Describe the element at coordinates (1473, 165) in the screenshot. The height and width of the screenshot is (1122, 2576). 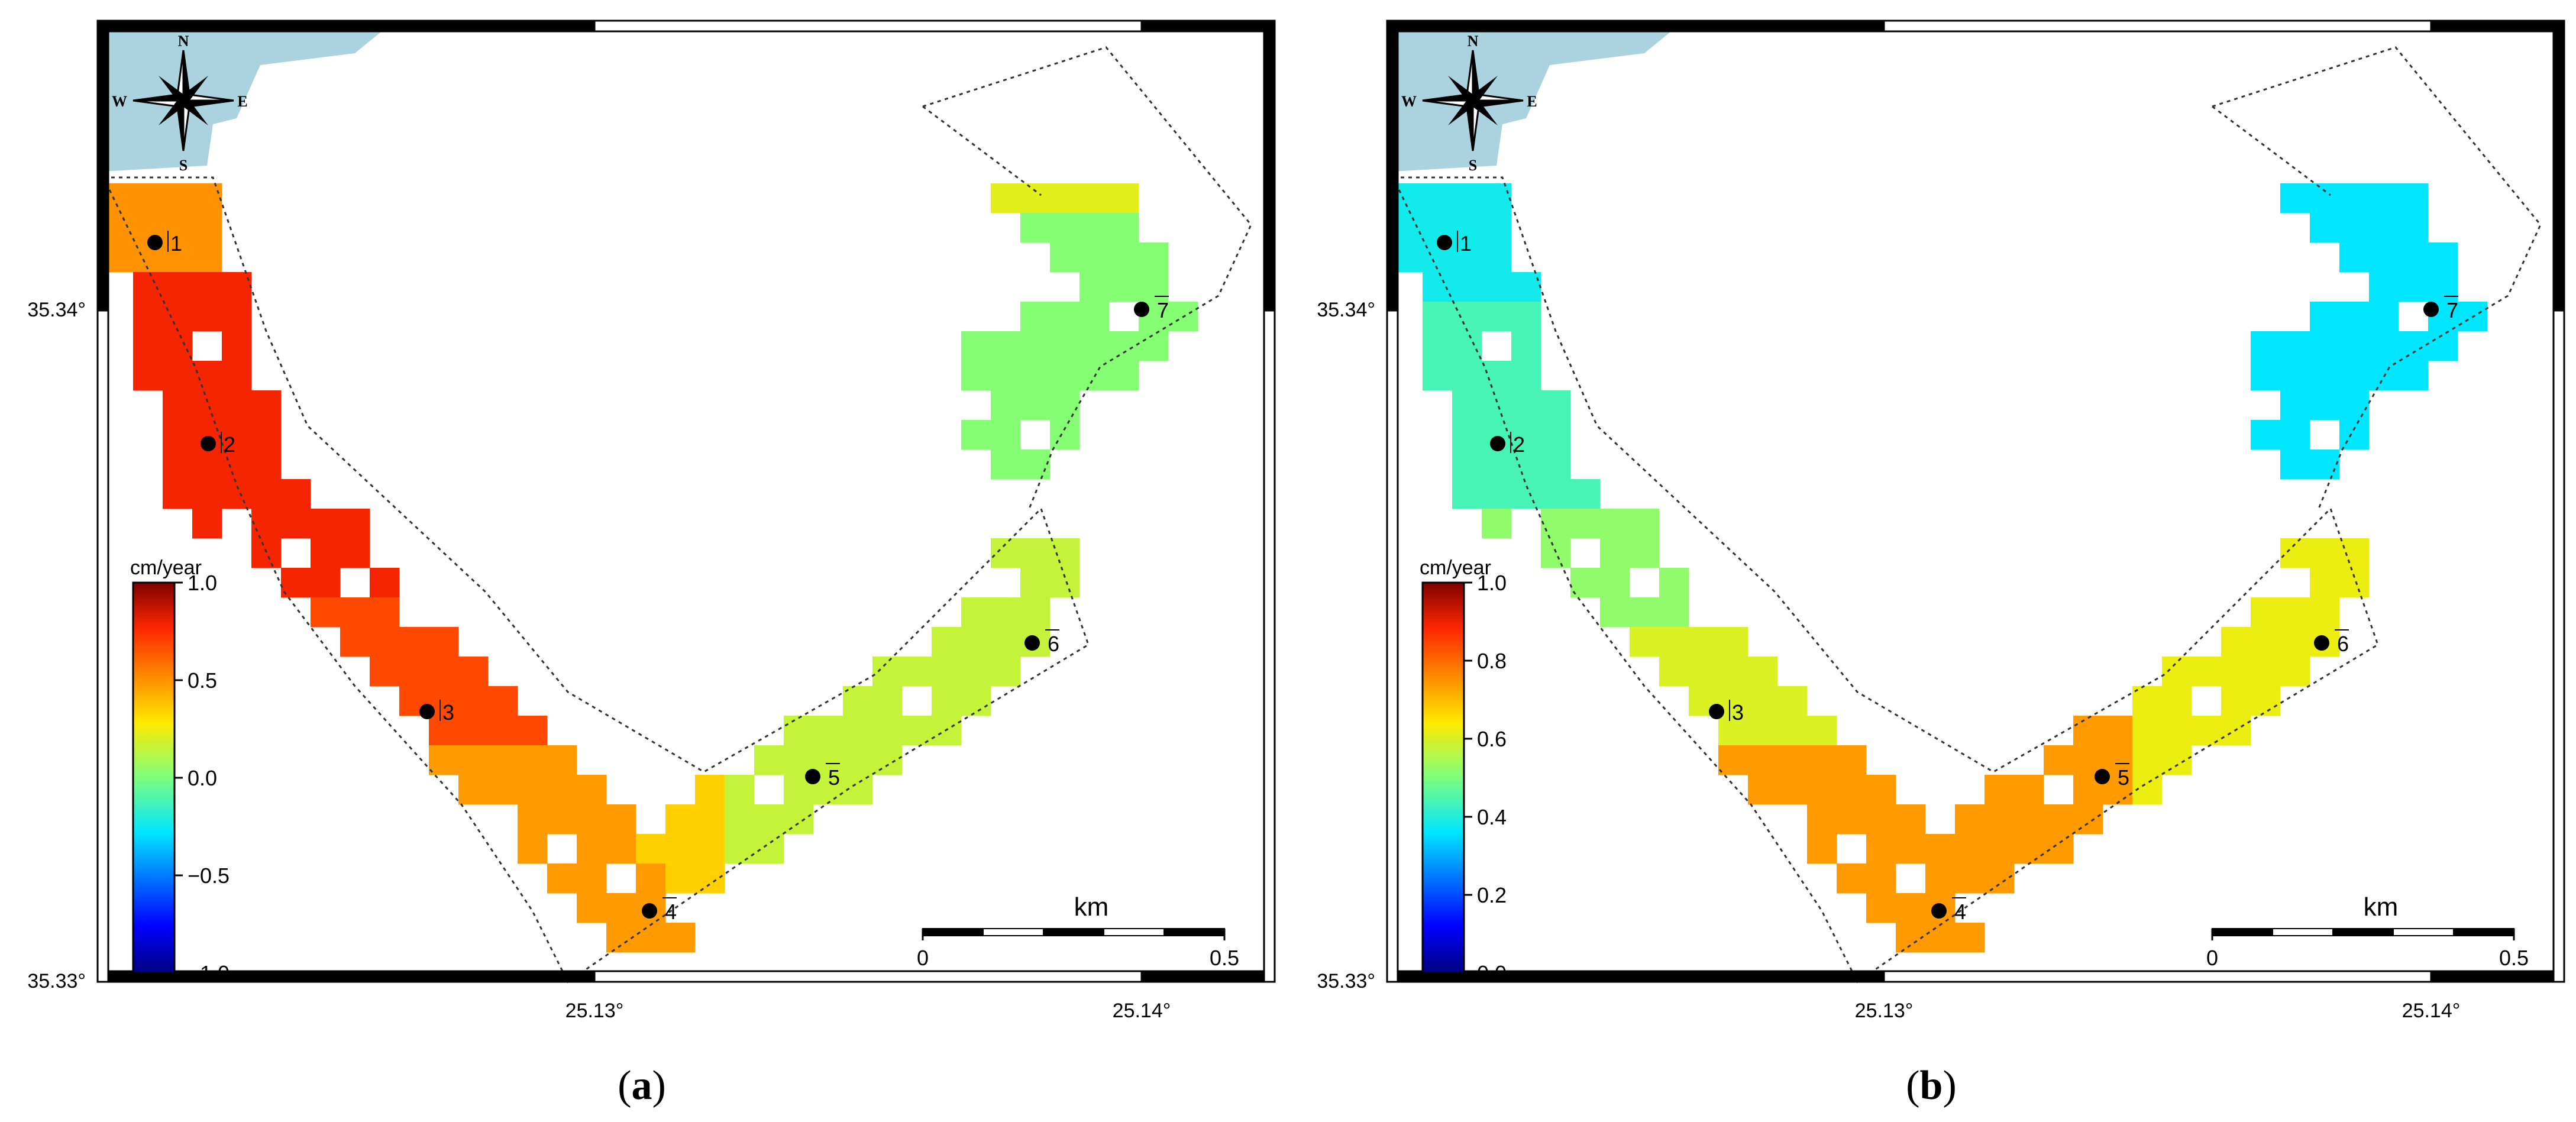
I see `svg-text: S` at that location.